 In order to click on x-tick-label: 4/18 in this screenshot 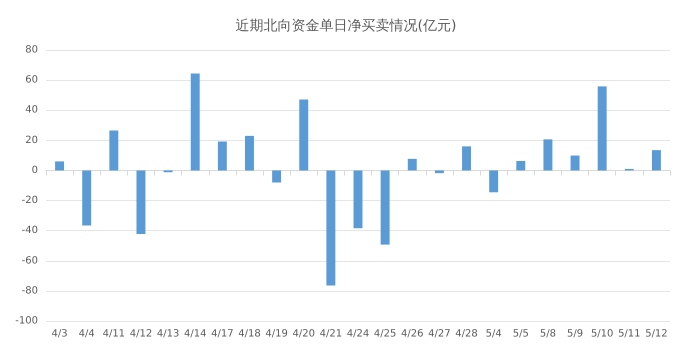, I will do `click(249, 334)`.